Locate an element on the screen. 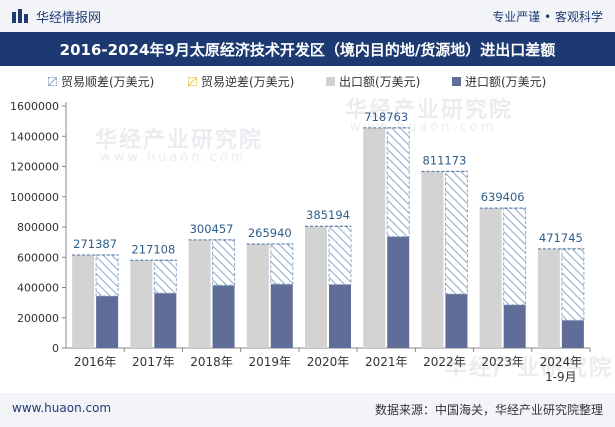 Image resolution: width=615 pixels, height=427 pixels. y-tick-label: 200000 is located at coordinates (38, 318).